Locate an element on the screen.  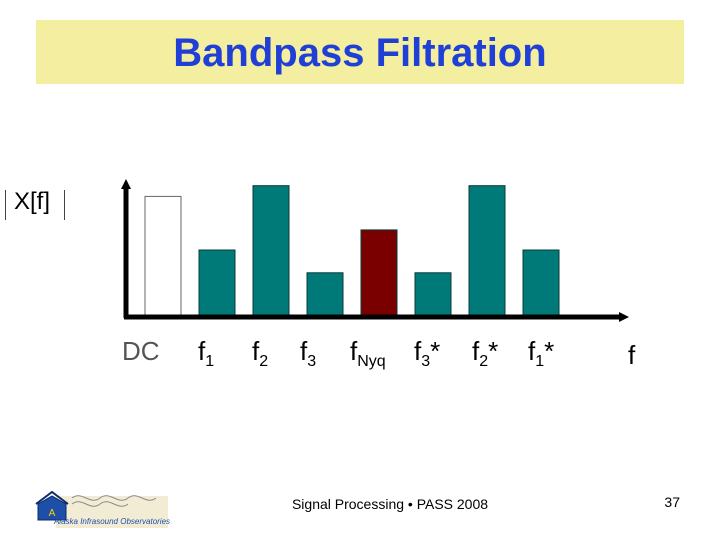
x-axis-label: f is located at coordinates (632, 355).